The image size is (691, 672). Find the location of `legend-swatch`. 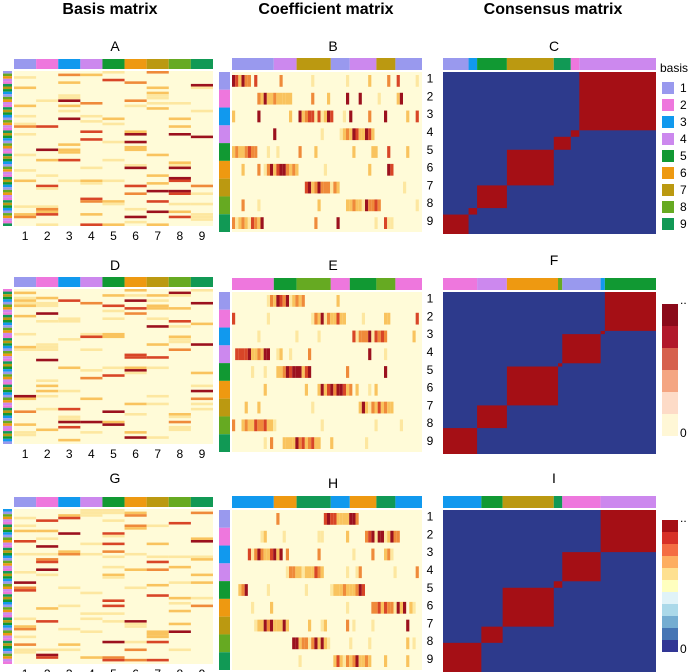

legend-swatch is located at coordinates (668, 190).